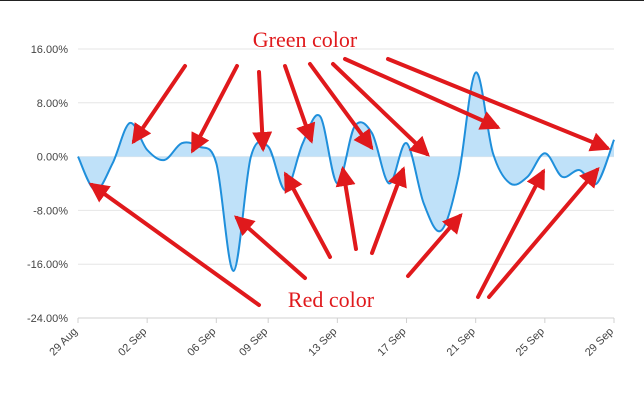 The width and height of the screenshot is (644, 401). What do you see at coordinates (314, 169) in the screenshot?
I see `annotations: Green color Red color` at bounding box center [314, 169].